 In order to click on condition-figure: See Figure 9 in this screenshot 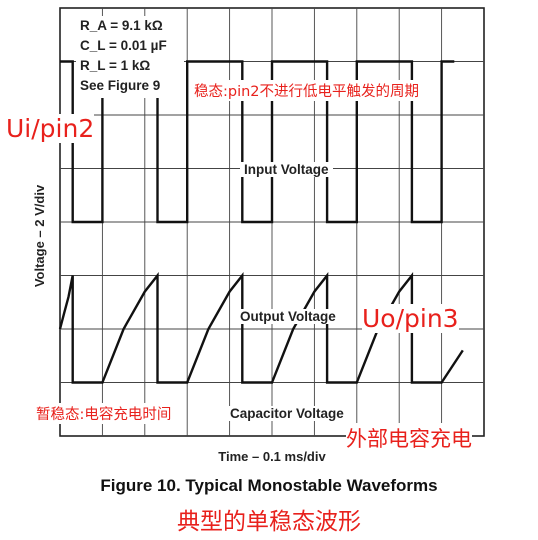, I will do `click(120, 85)`.